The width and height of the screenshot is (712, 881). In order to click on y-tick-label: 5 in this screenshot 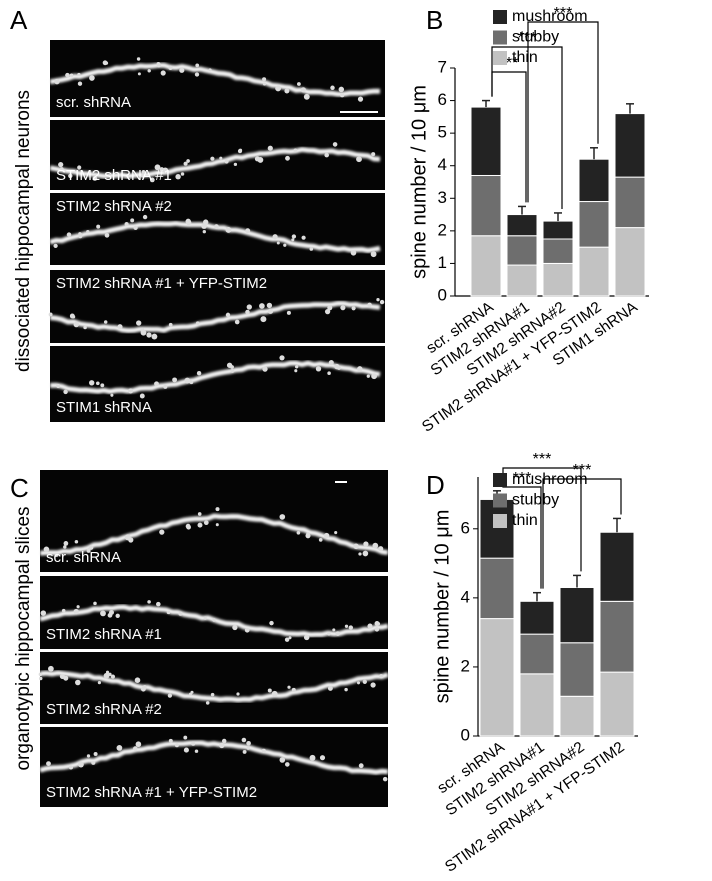, I will do `click(442, 132)`.